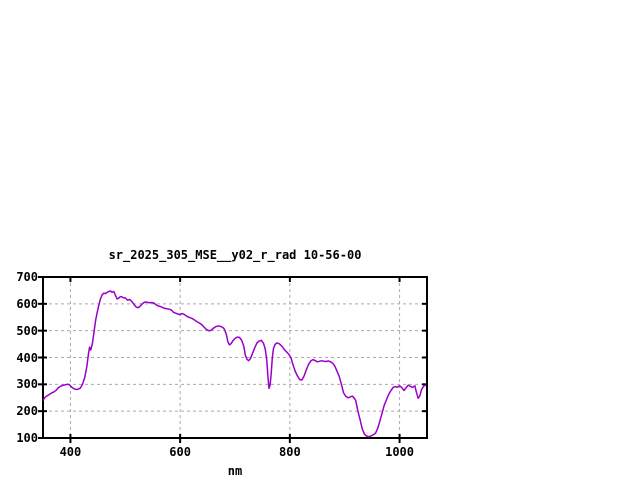  What do you see at coordinates (70, 452) in the screenshot?
I see `x-tick-label: 400` at bounding box center [70, 452].